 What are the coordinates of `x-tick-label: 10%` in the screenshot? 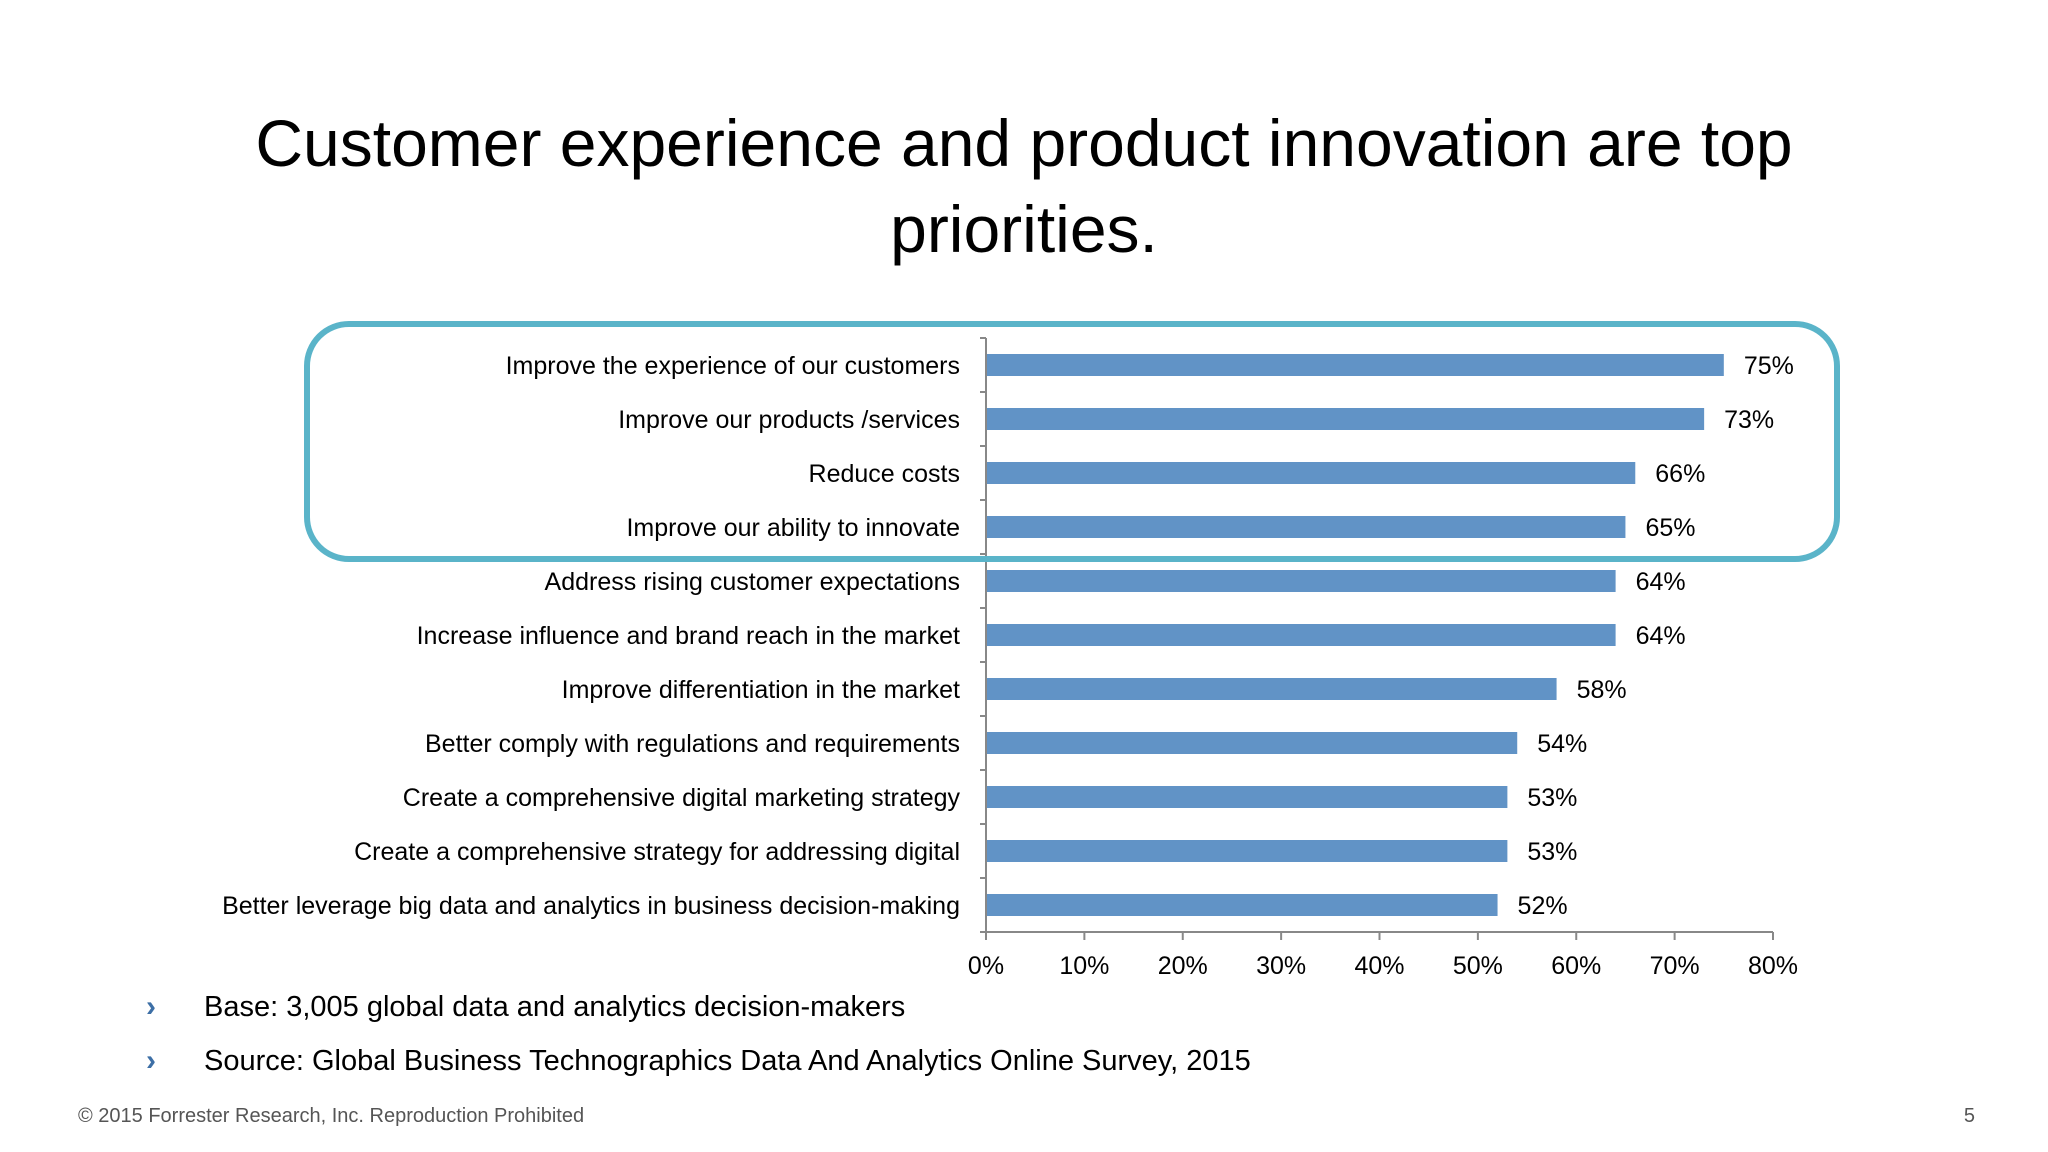 It's located at (1084, 966).